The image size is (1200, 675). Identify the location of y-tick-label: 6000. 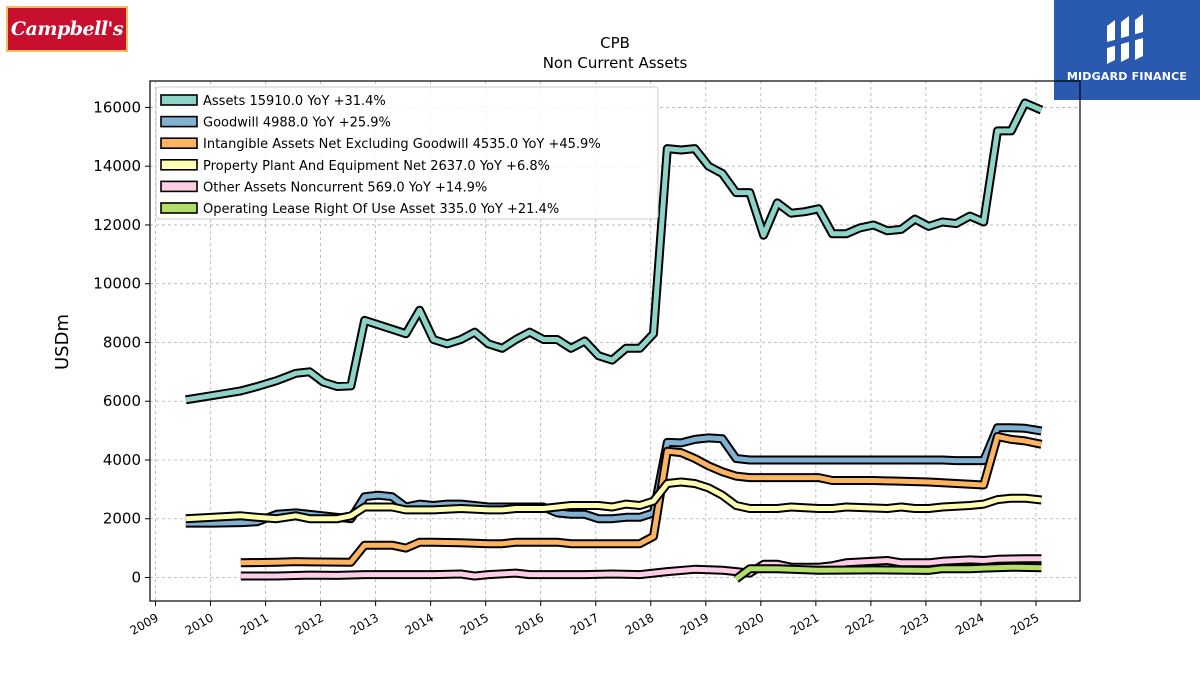
(122, 401).